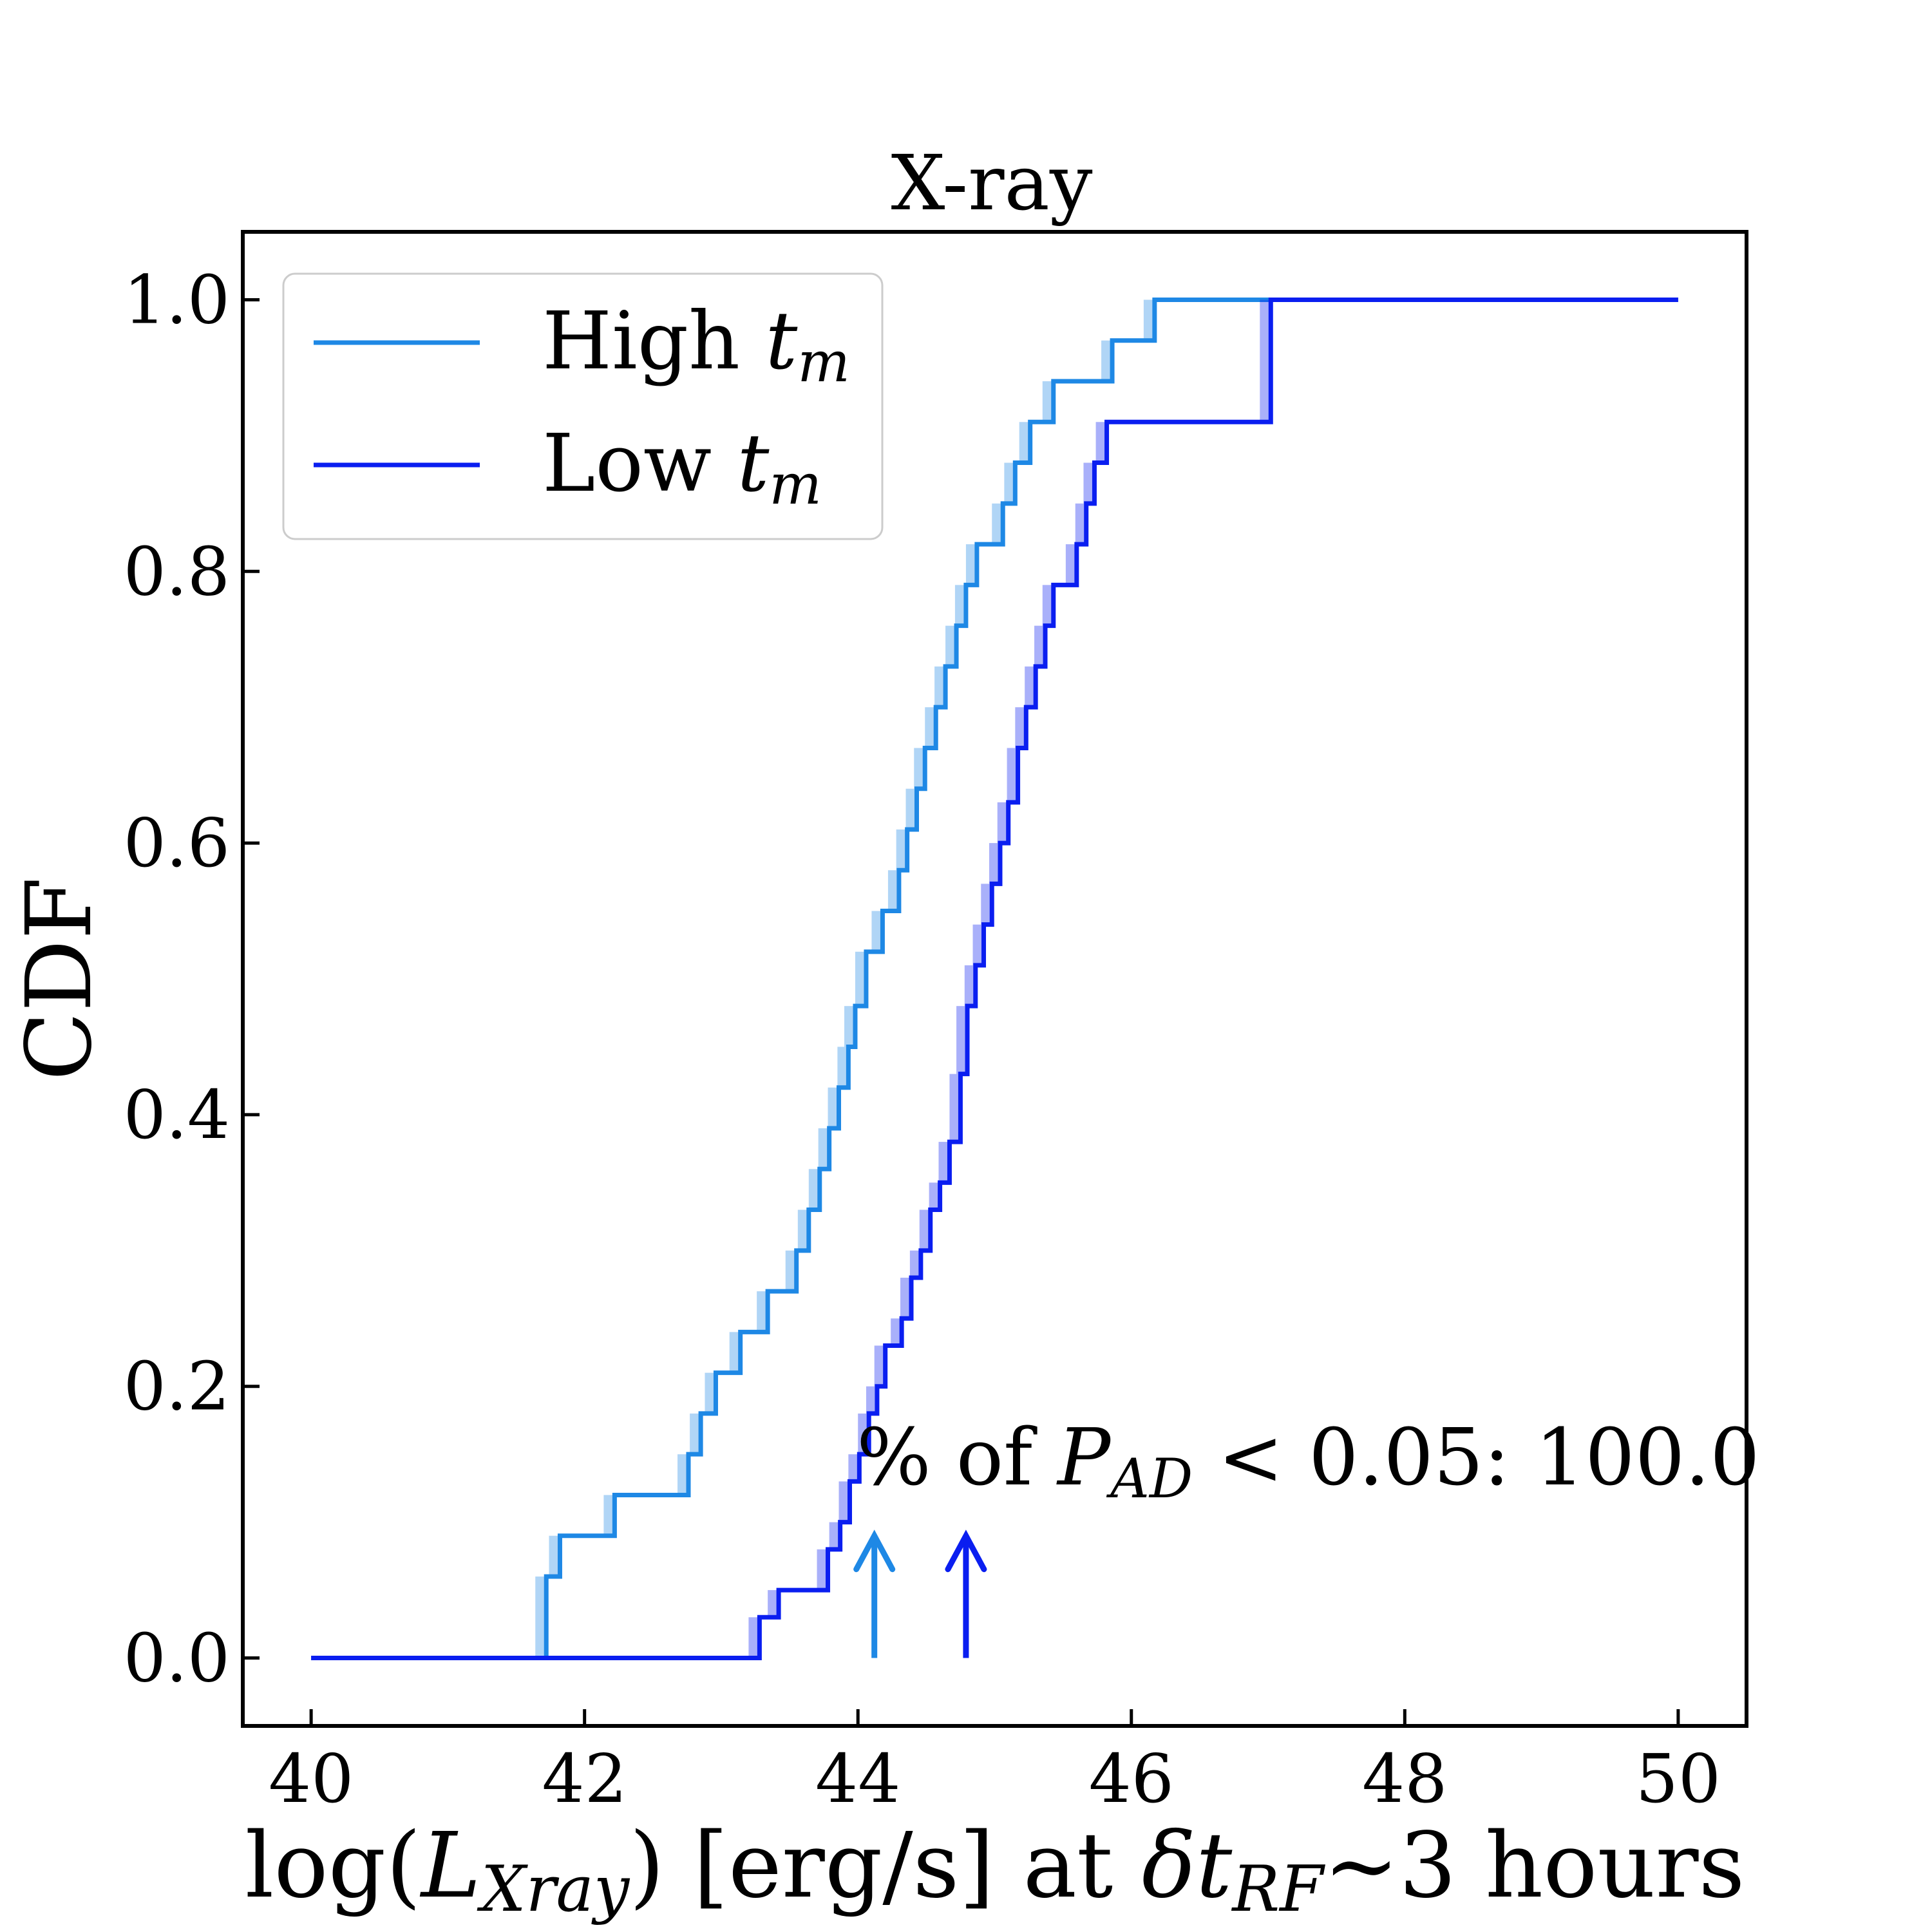 The height and width of the screenshot is (1932, 1932). I want to click on y-axis-label: CDF, so click(60, 979).